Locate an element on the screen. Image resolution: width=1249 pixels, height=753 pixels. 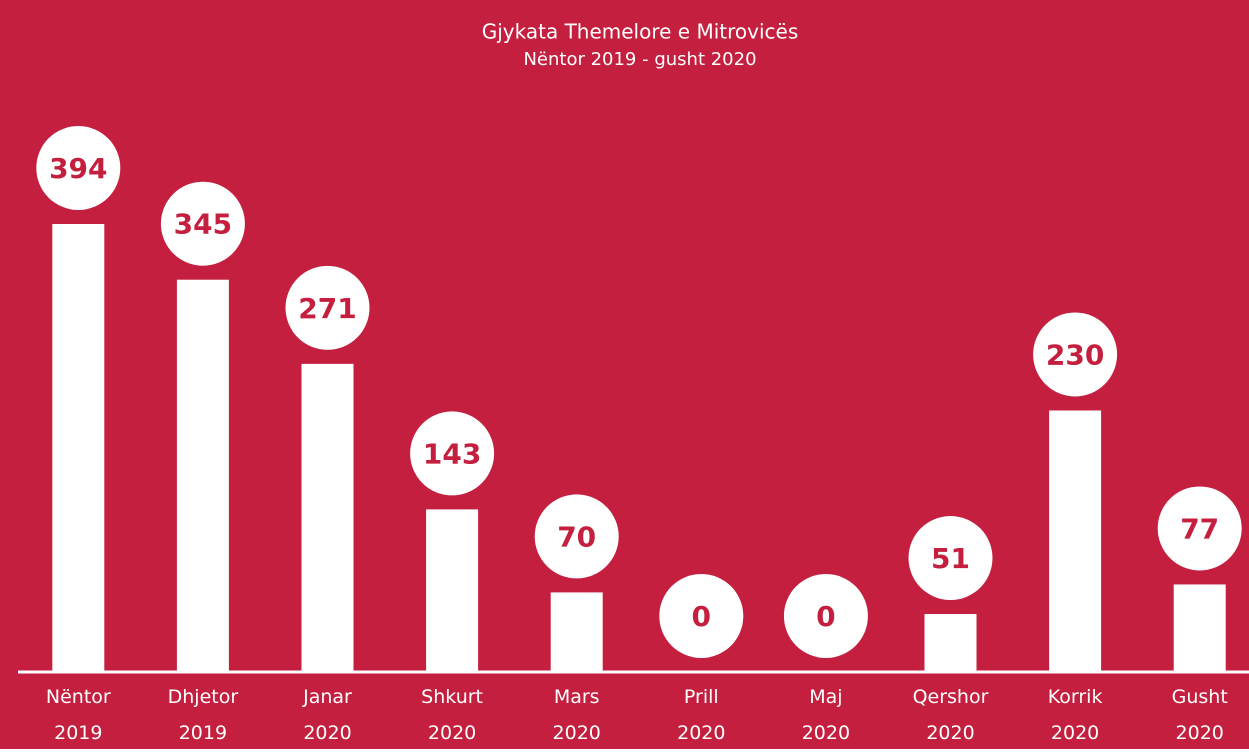
value-label: 394 is located at coordinates (78, 168).